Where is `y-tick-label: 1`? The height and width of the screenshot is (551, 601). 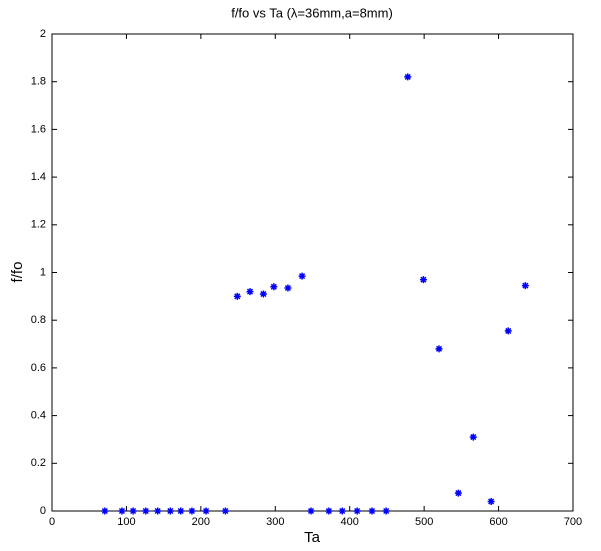 y-tick-label: 1 is located at coordinates (43, 272).